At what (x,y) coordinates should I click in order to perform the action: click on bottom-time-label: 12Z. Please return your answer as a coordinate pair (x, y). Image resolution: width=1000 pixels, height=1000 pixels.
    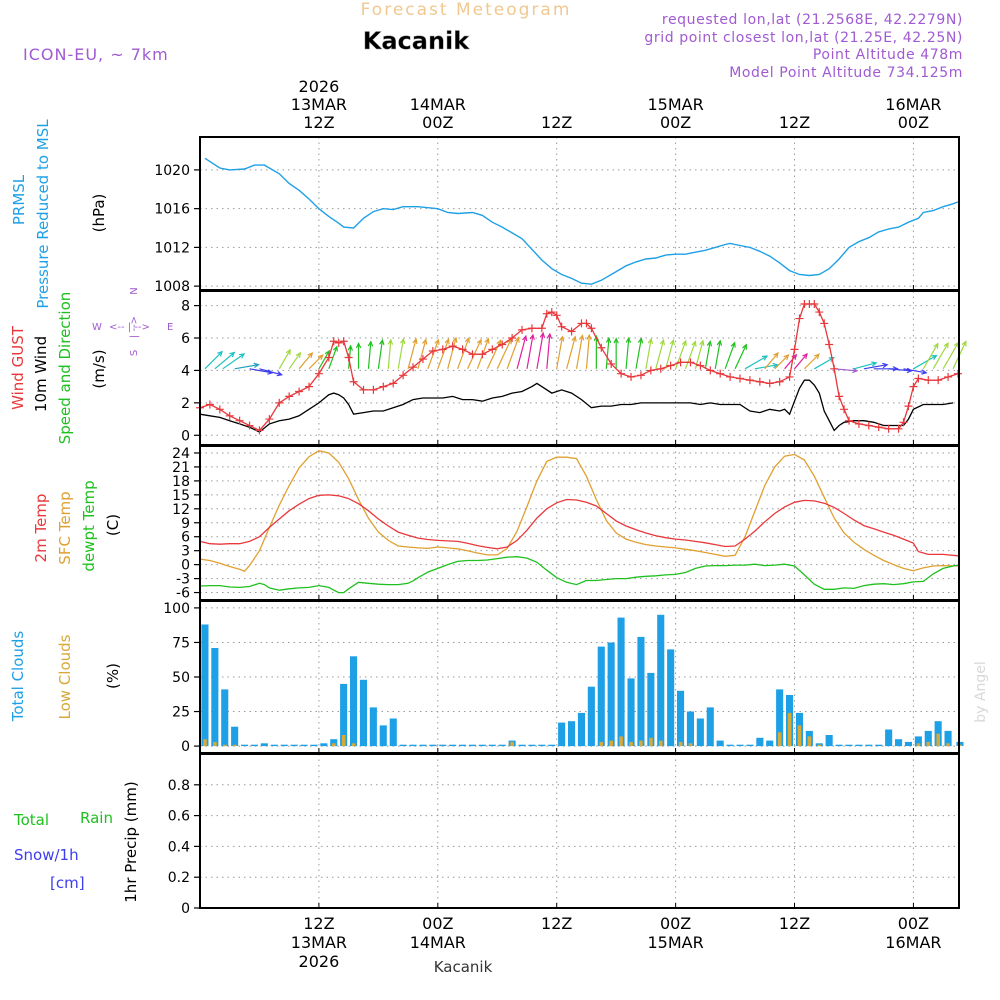
    Looking at the image, I should click on (556, 923).